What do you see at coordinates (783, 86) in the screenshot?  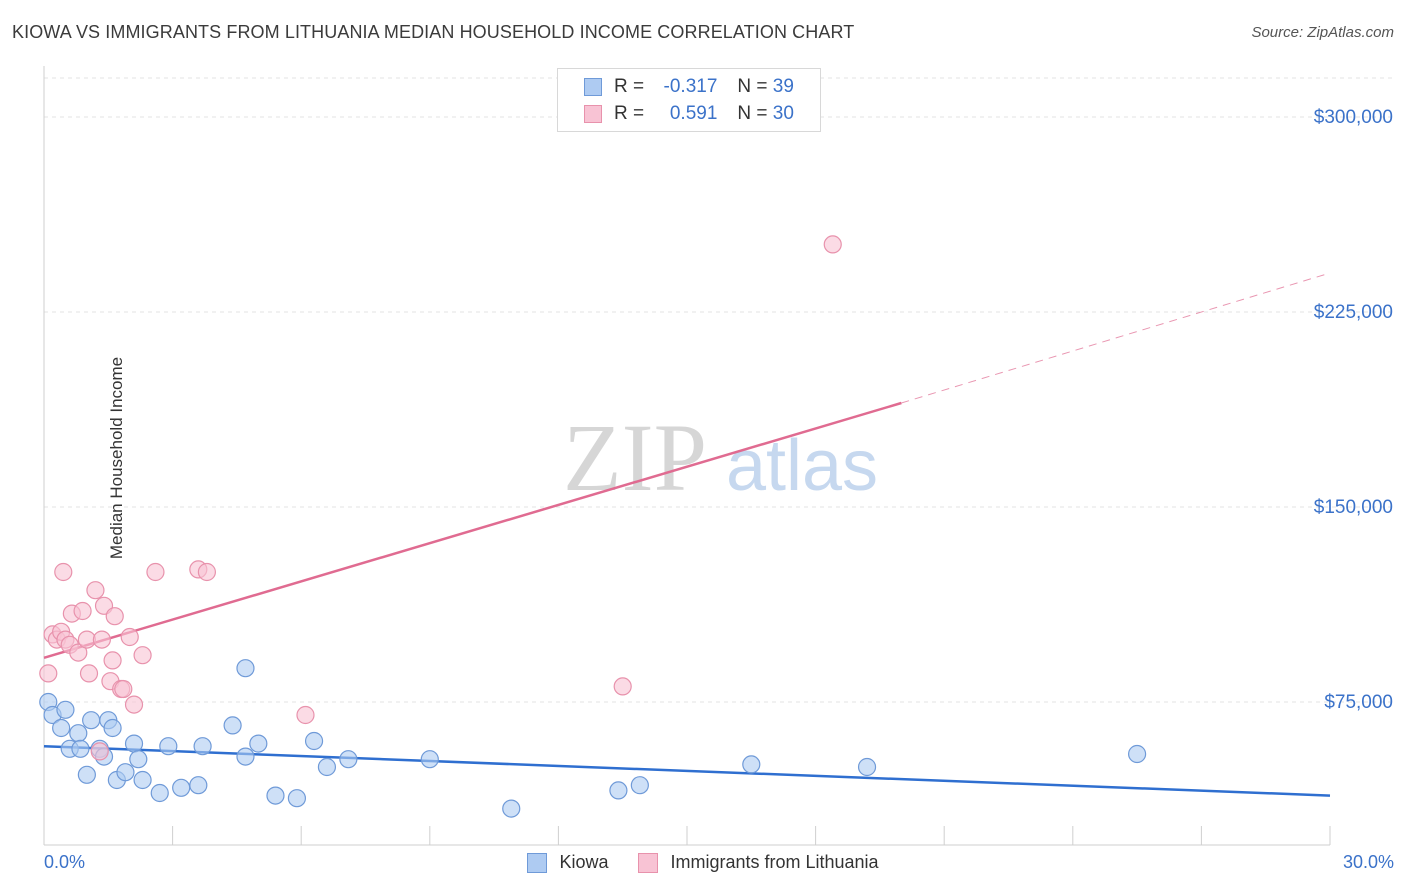 I see `legend-n-value: 39` at bounding box center [783, 86].